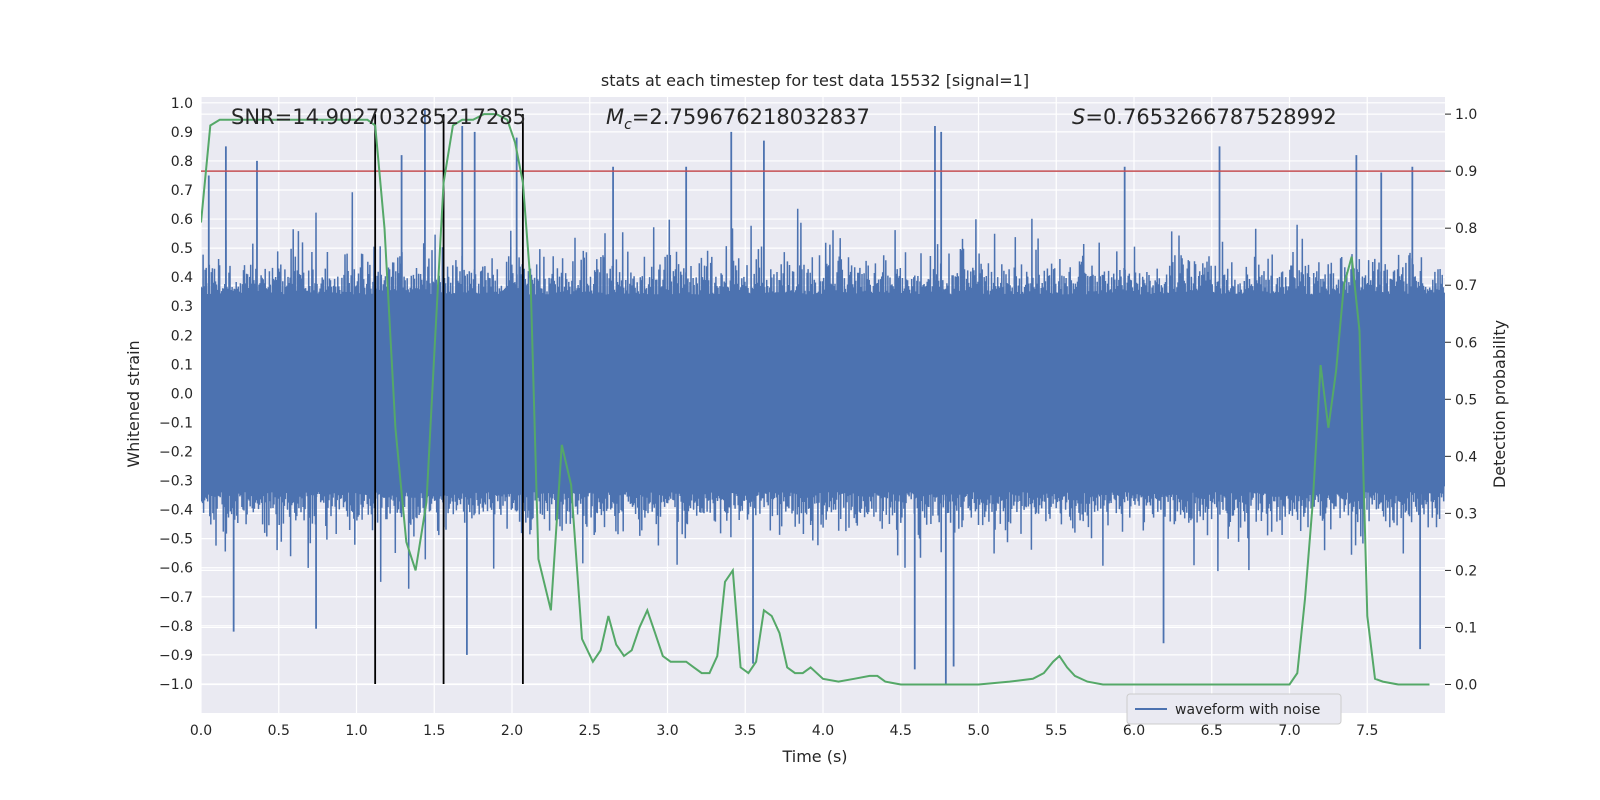 The image size is (1600, 800). I want to click on y-tick-label: 0.3, so click(182, 307).